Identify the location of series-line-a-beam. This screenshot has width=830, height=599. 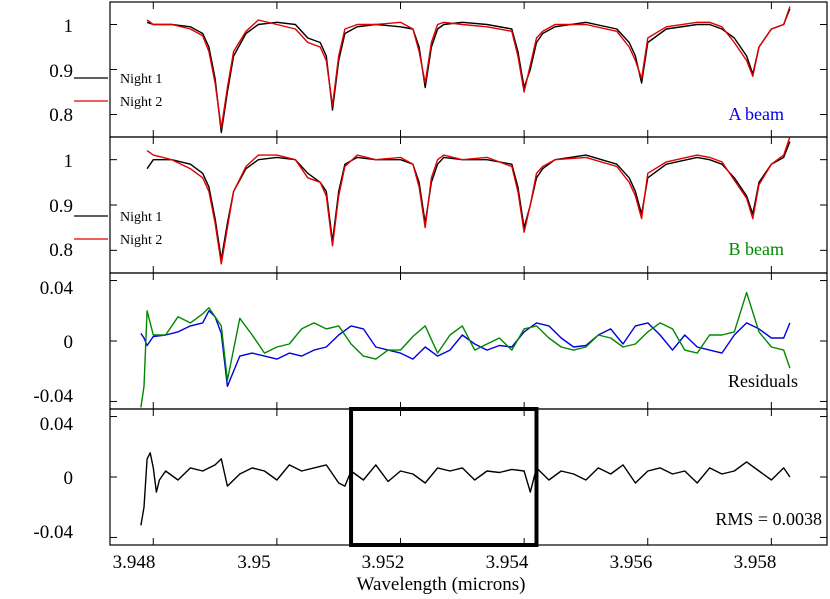
(465, 348).